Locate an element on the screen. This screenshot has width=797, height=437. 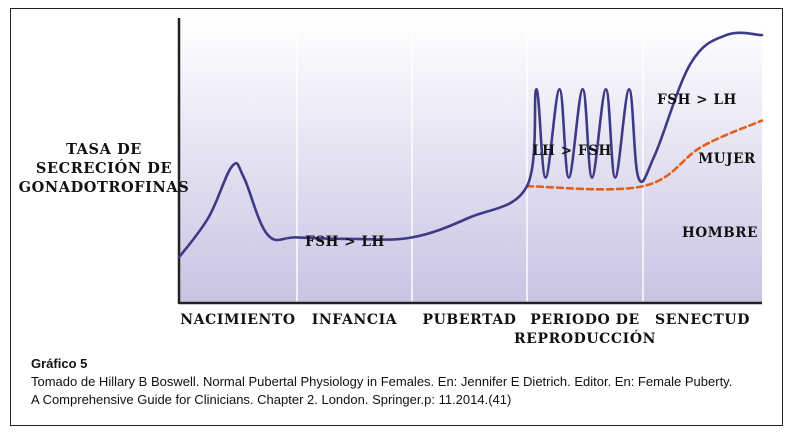
y-axis-label-line: TASA DE is located at coordinates (104, 149).